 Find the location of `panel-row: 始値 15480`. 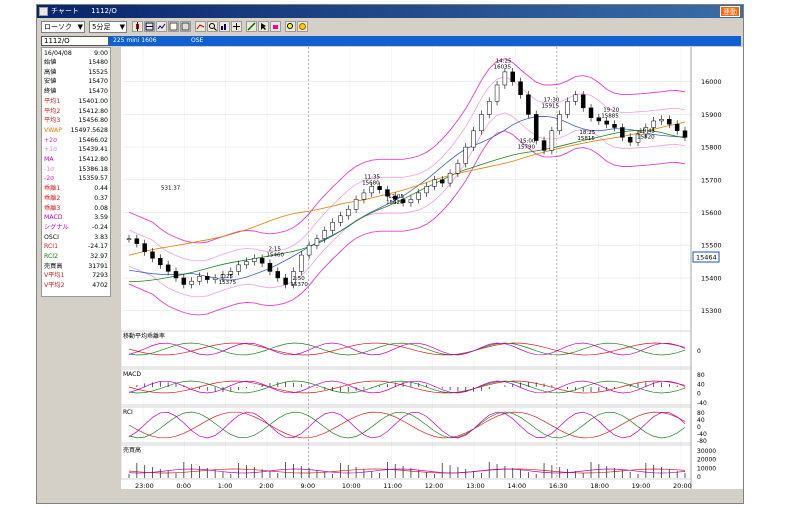

panel-row: 始値 15480 is located at coordinates (77, 62).